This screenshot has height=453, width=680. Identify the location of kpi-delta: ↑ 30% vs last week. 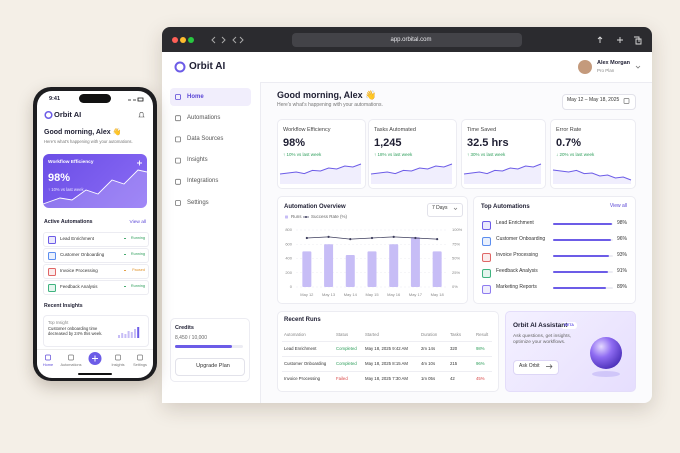
(486, 155).